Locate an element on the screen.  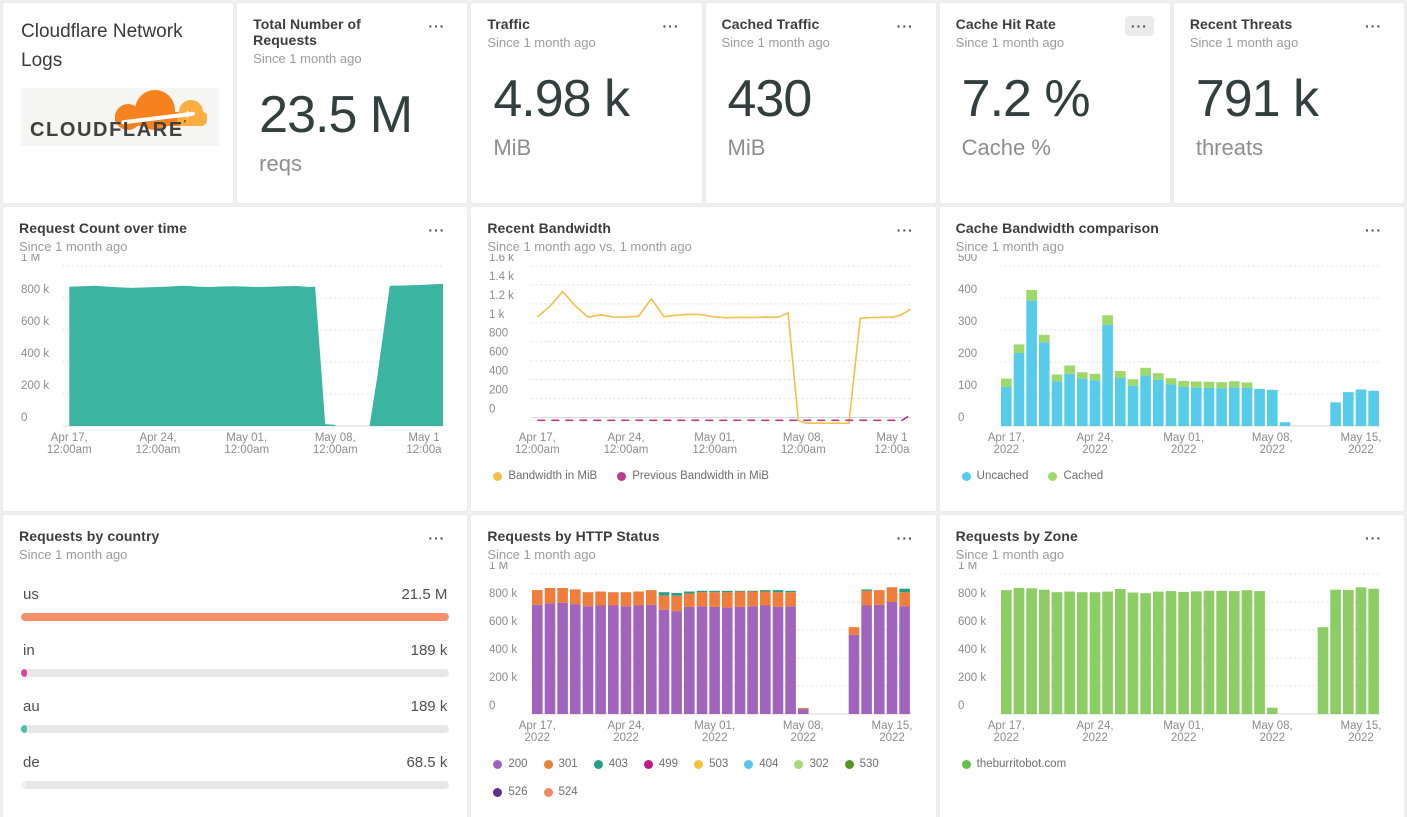
cloudflare-wordmark: CLOUDFLARE' is located at coordinates (109, 130).